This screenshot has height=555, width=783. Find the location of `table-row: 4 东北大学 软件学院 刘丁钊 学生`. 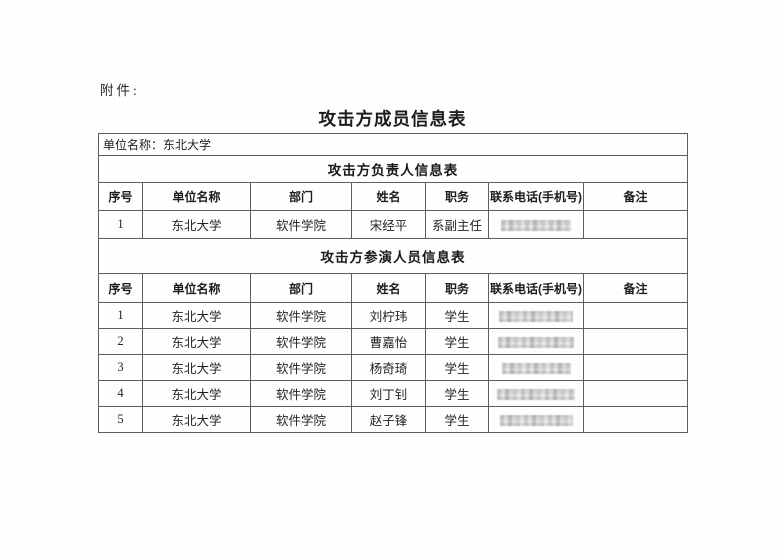

table-row: 4 东北大学 软件学院 刘丁钊 学生 is located at coordinates (393, 393).